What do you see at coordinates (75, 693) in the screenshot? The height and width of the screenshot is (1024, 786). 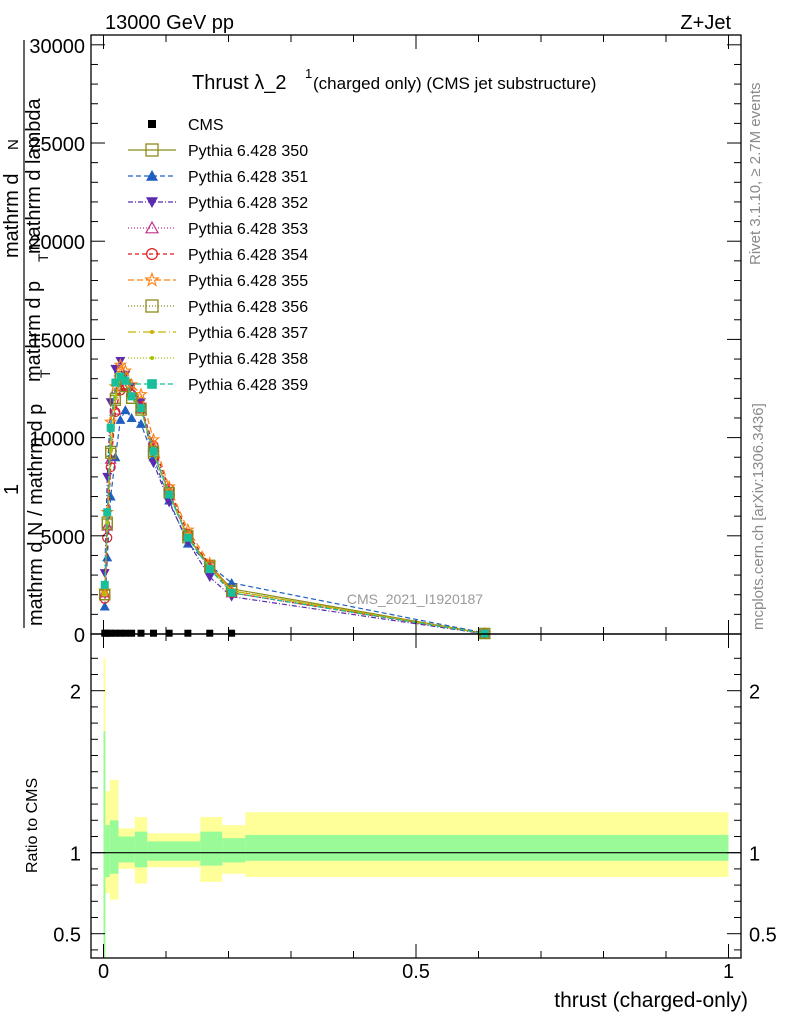 I see `ratio-y-tick-label: 2` at bounding box center [75, 693].